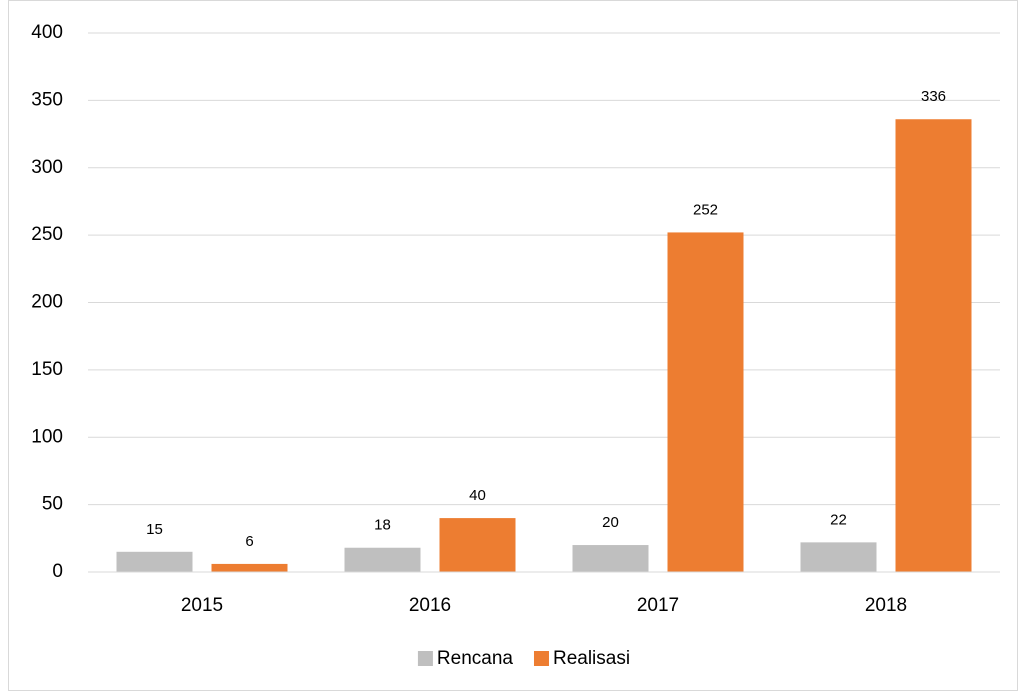  Describe the element at coordinates (933, 96) in the screenshot. I see `data-label: 336` at that location.